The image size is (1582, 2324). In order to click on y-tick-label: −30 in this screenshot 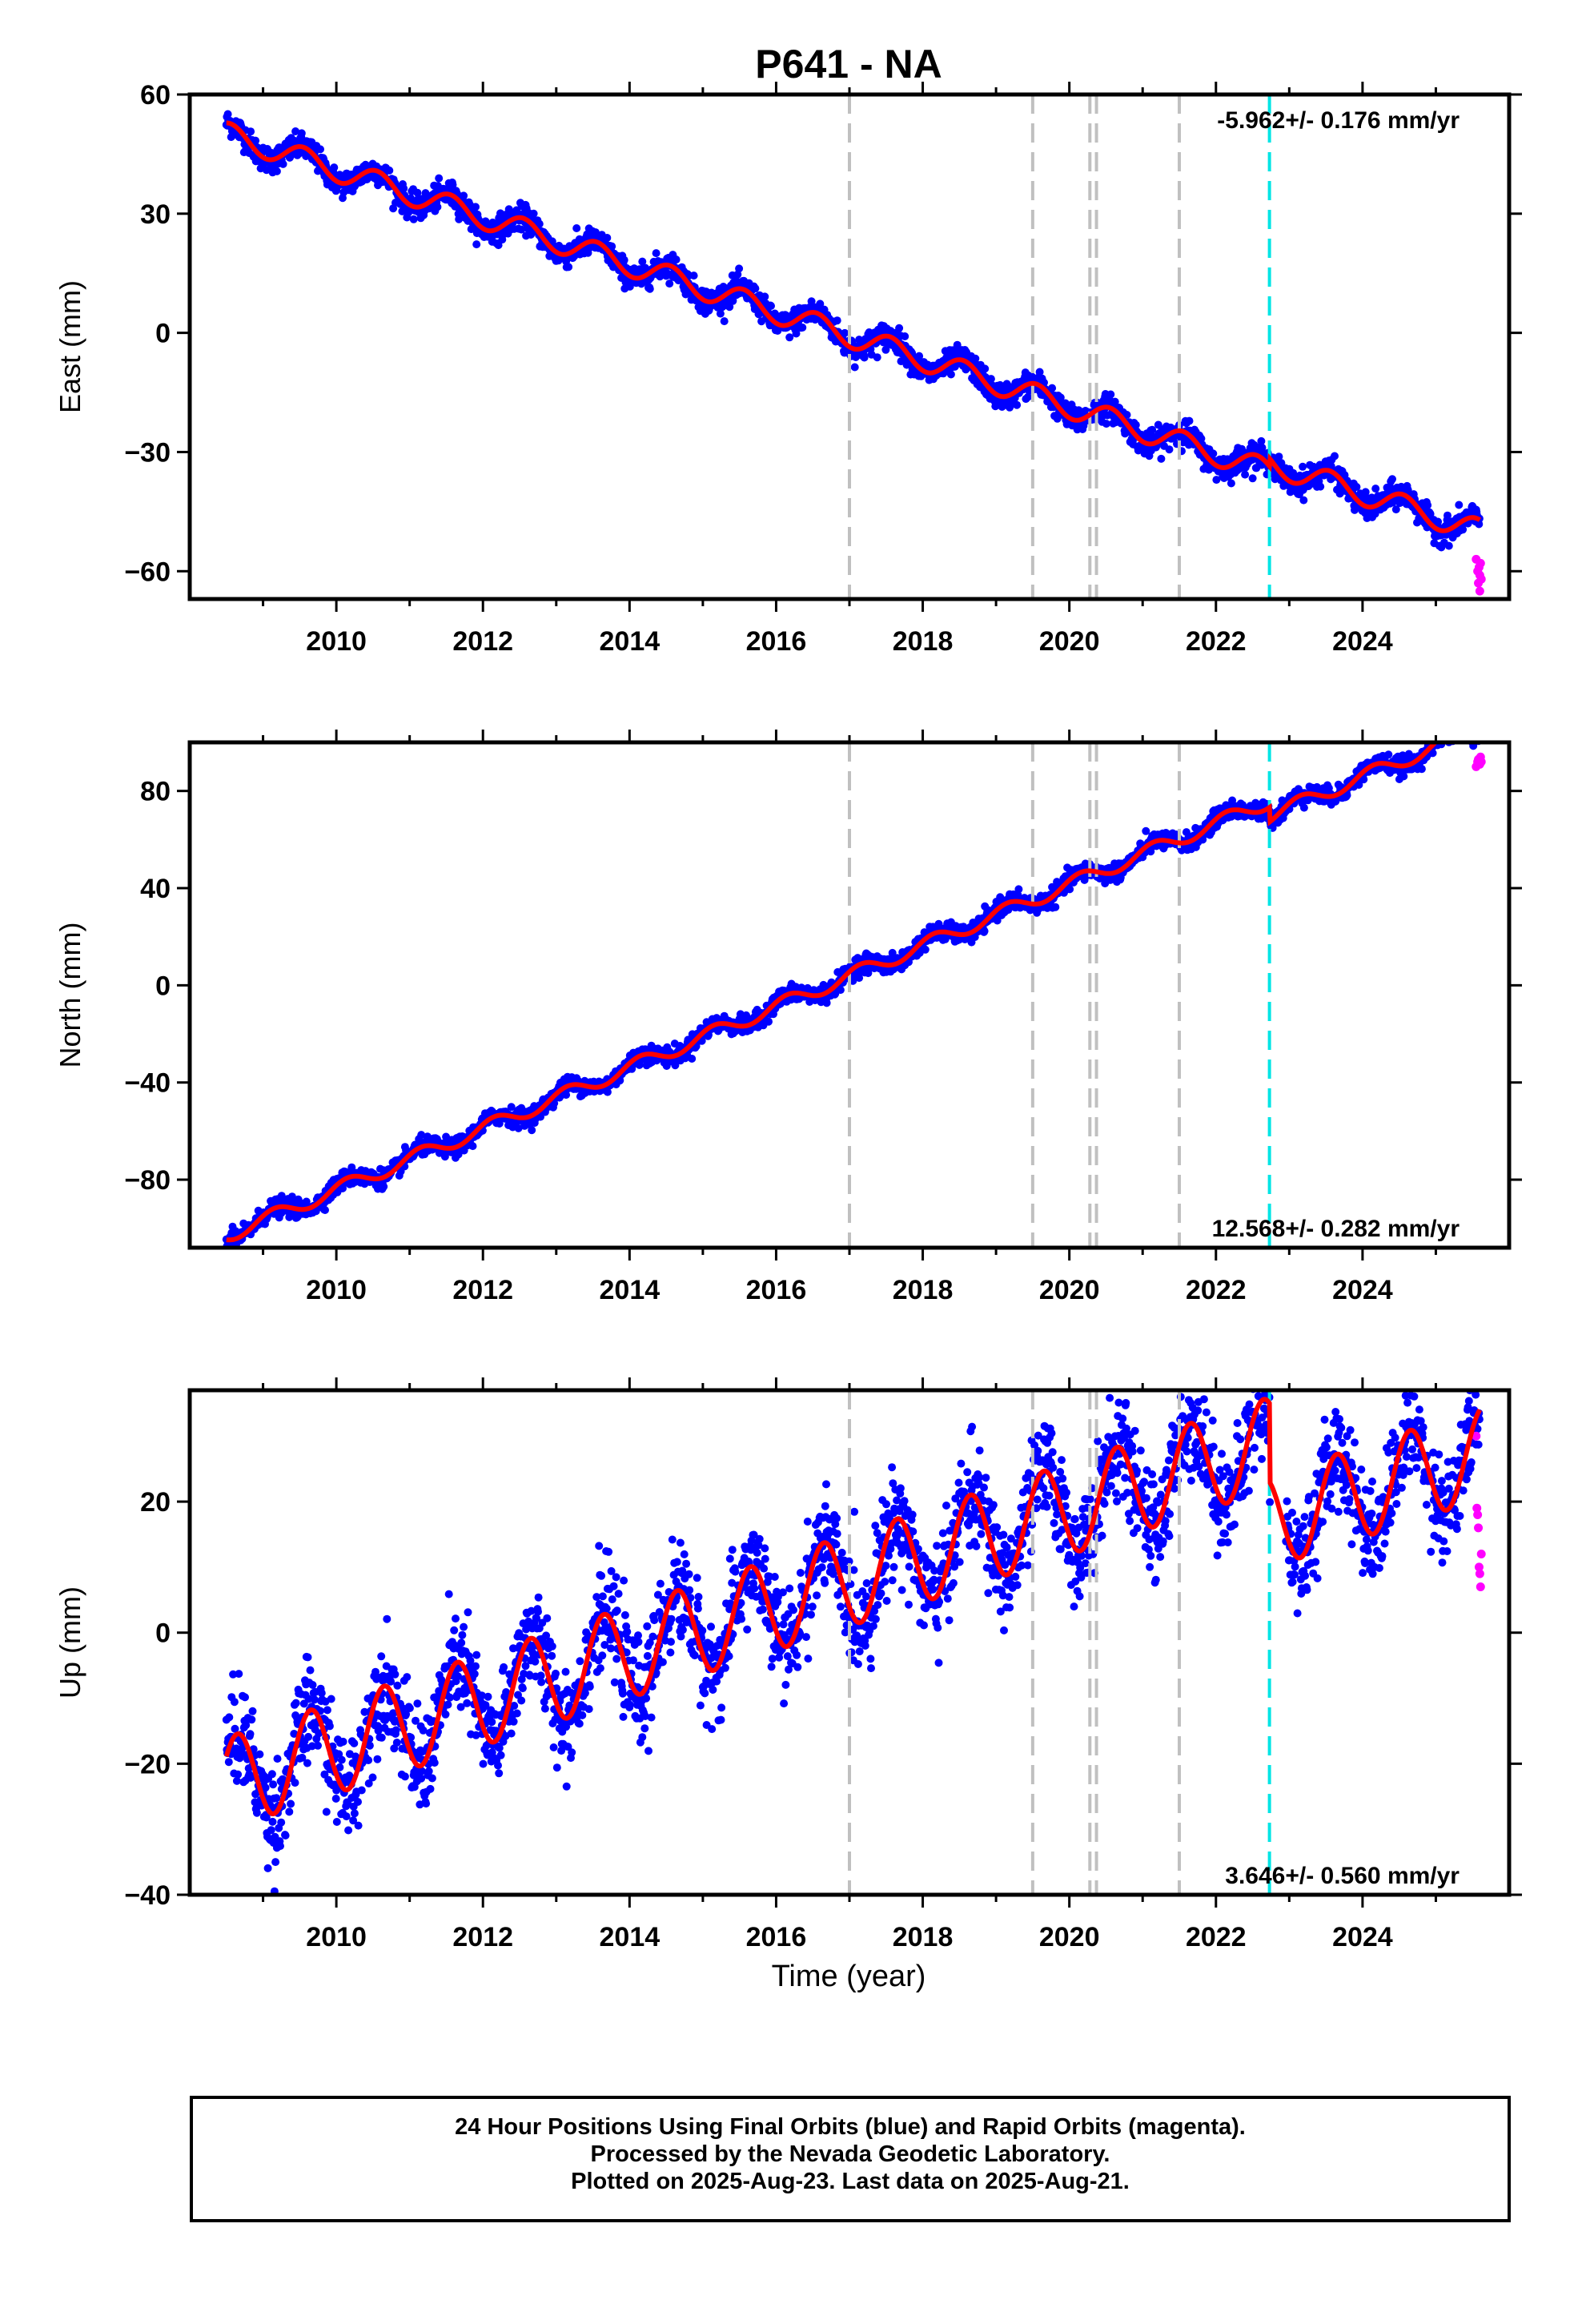, I will do `click(147, 452)`.